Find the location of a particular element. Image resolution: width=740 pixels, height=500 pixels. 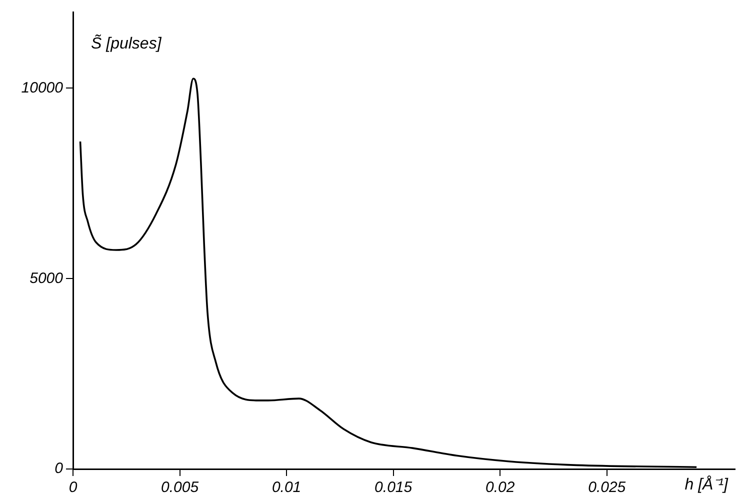

x-axis-title: h [Å⁻¹] is located at coordinates (706, 484).